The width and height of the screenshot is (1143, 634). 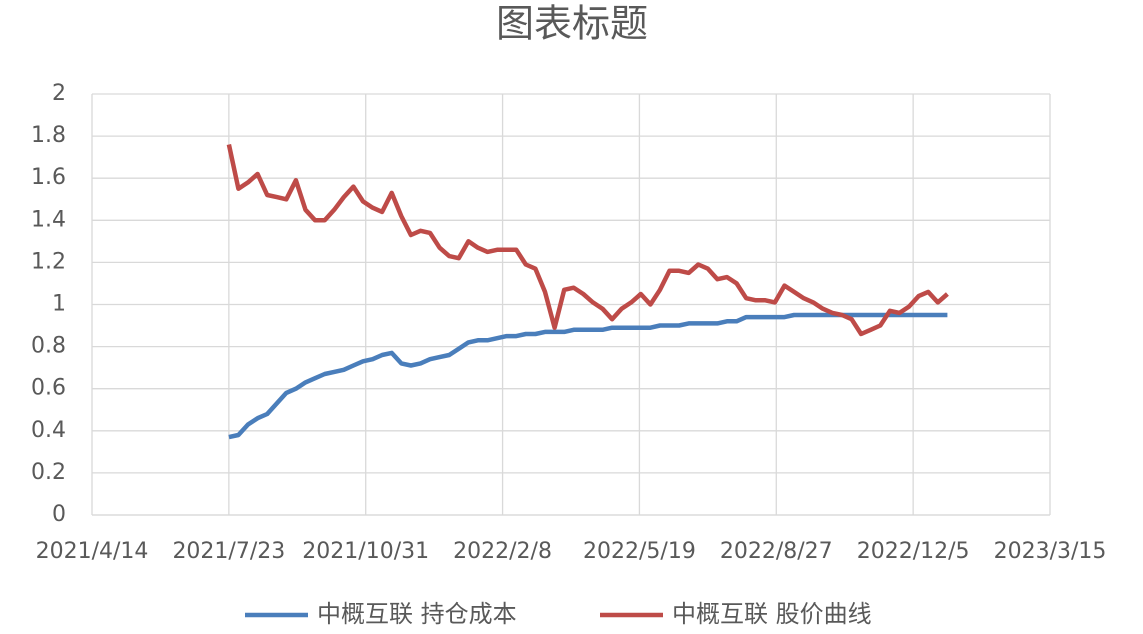 What do you see at coordinates (48, 135) in the screenshot?
I see `y-tick-label: 1.8` at bounding box center [48, 135].